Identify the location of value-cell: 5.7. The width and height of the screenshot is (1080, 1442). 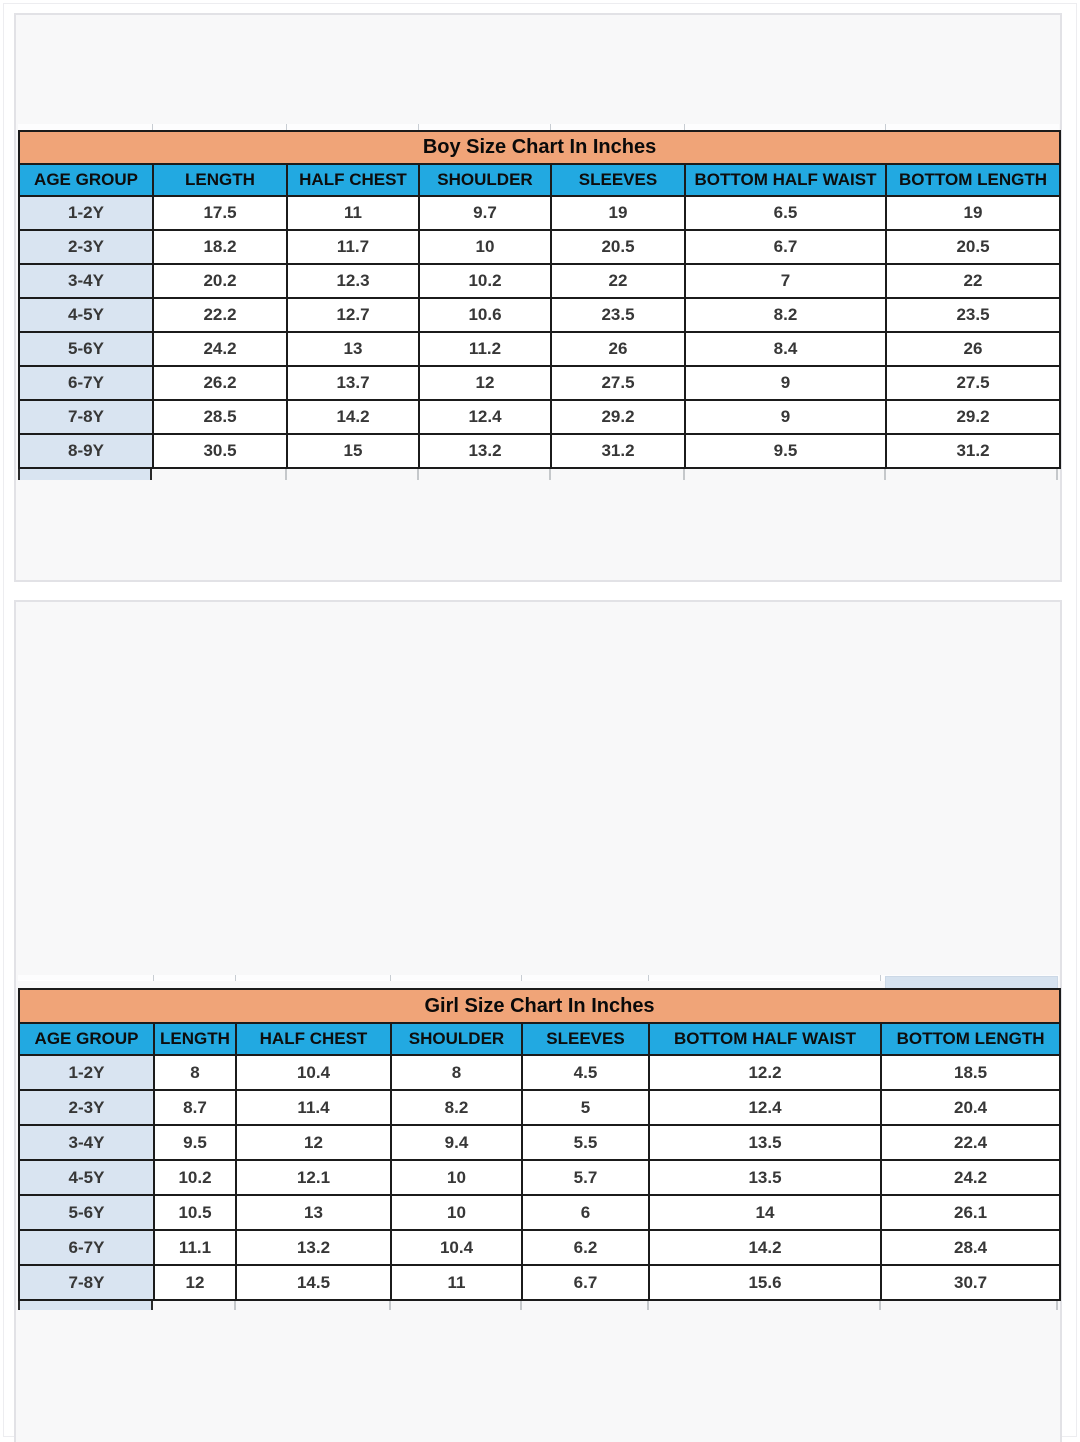
(585, 1177).